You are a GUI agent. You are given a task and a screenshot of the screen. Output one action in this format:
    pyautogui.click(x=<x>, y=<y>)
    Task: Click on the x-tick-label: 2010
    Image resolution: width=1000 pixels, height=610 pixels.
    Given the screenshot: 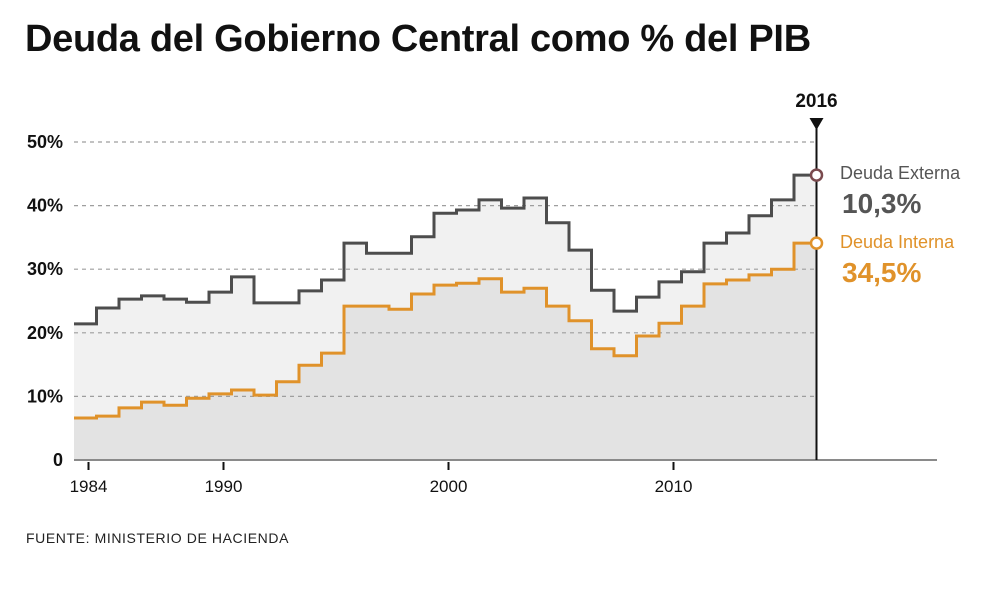 What is the action you would take?
    pyautogui.click(x=674, y=486)
    